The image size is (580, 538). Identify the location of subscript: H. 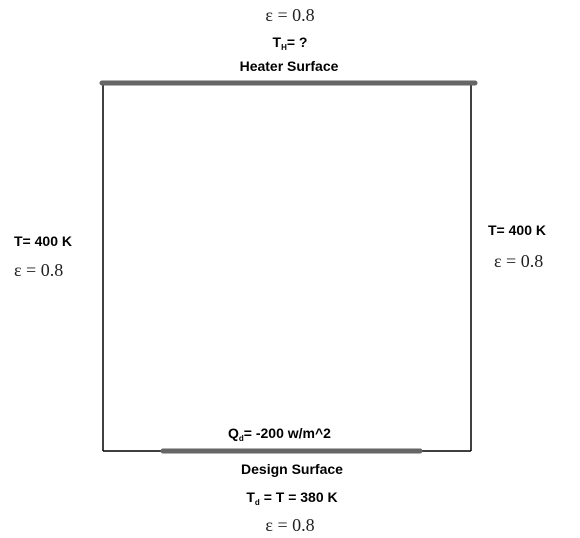
(284, 47).